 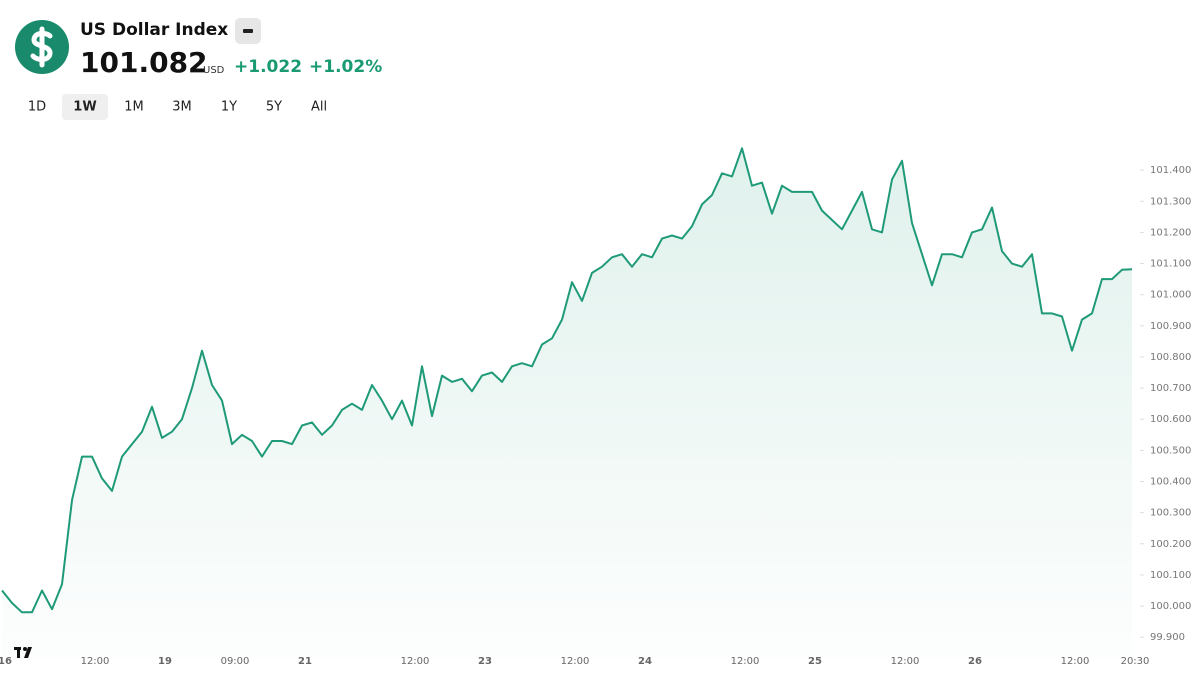 I want to click on currency: USD, so click(x=214, y=70).